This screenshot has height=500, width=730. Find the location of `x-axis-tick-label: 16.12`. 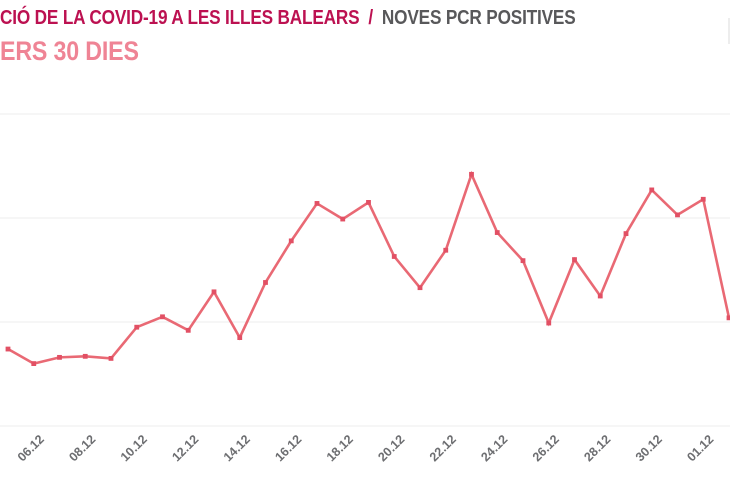

x-axis-tick-label: 16.12 is located at coordinates (288, 448).